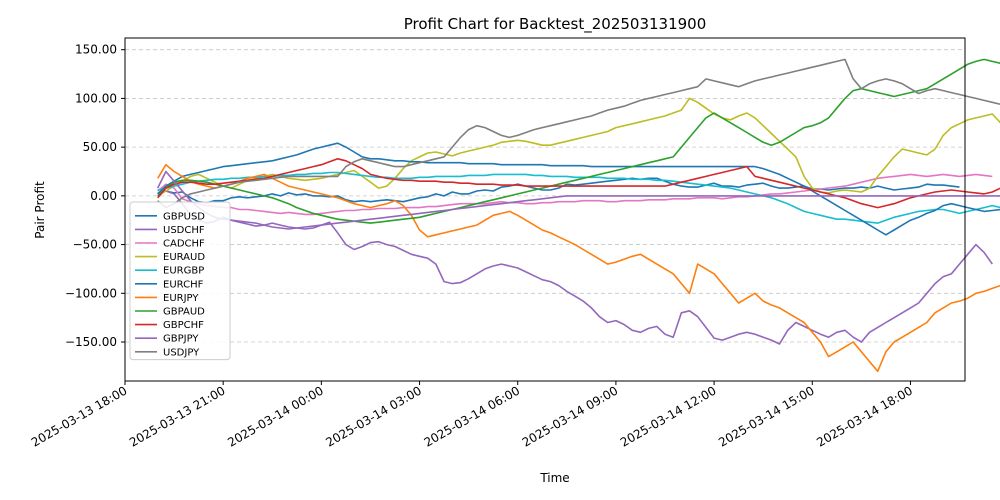 The image size is (1000, 500). Describe the element at coordinates (570, 416) in the screenshot. I see `x-tick-label: 2025-03-14 09:00` at that location.